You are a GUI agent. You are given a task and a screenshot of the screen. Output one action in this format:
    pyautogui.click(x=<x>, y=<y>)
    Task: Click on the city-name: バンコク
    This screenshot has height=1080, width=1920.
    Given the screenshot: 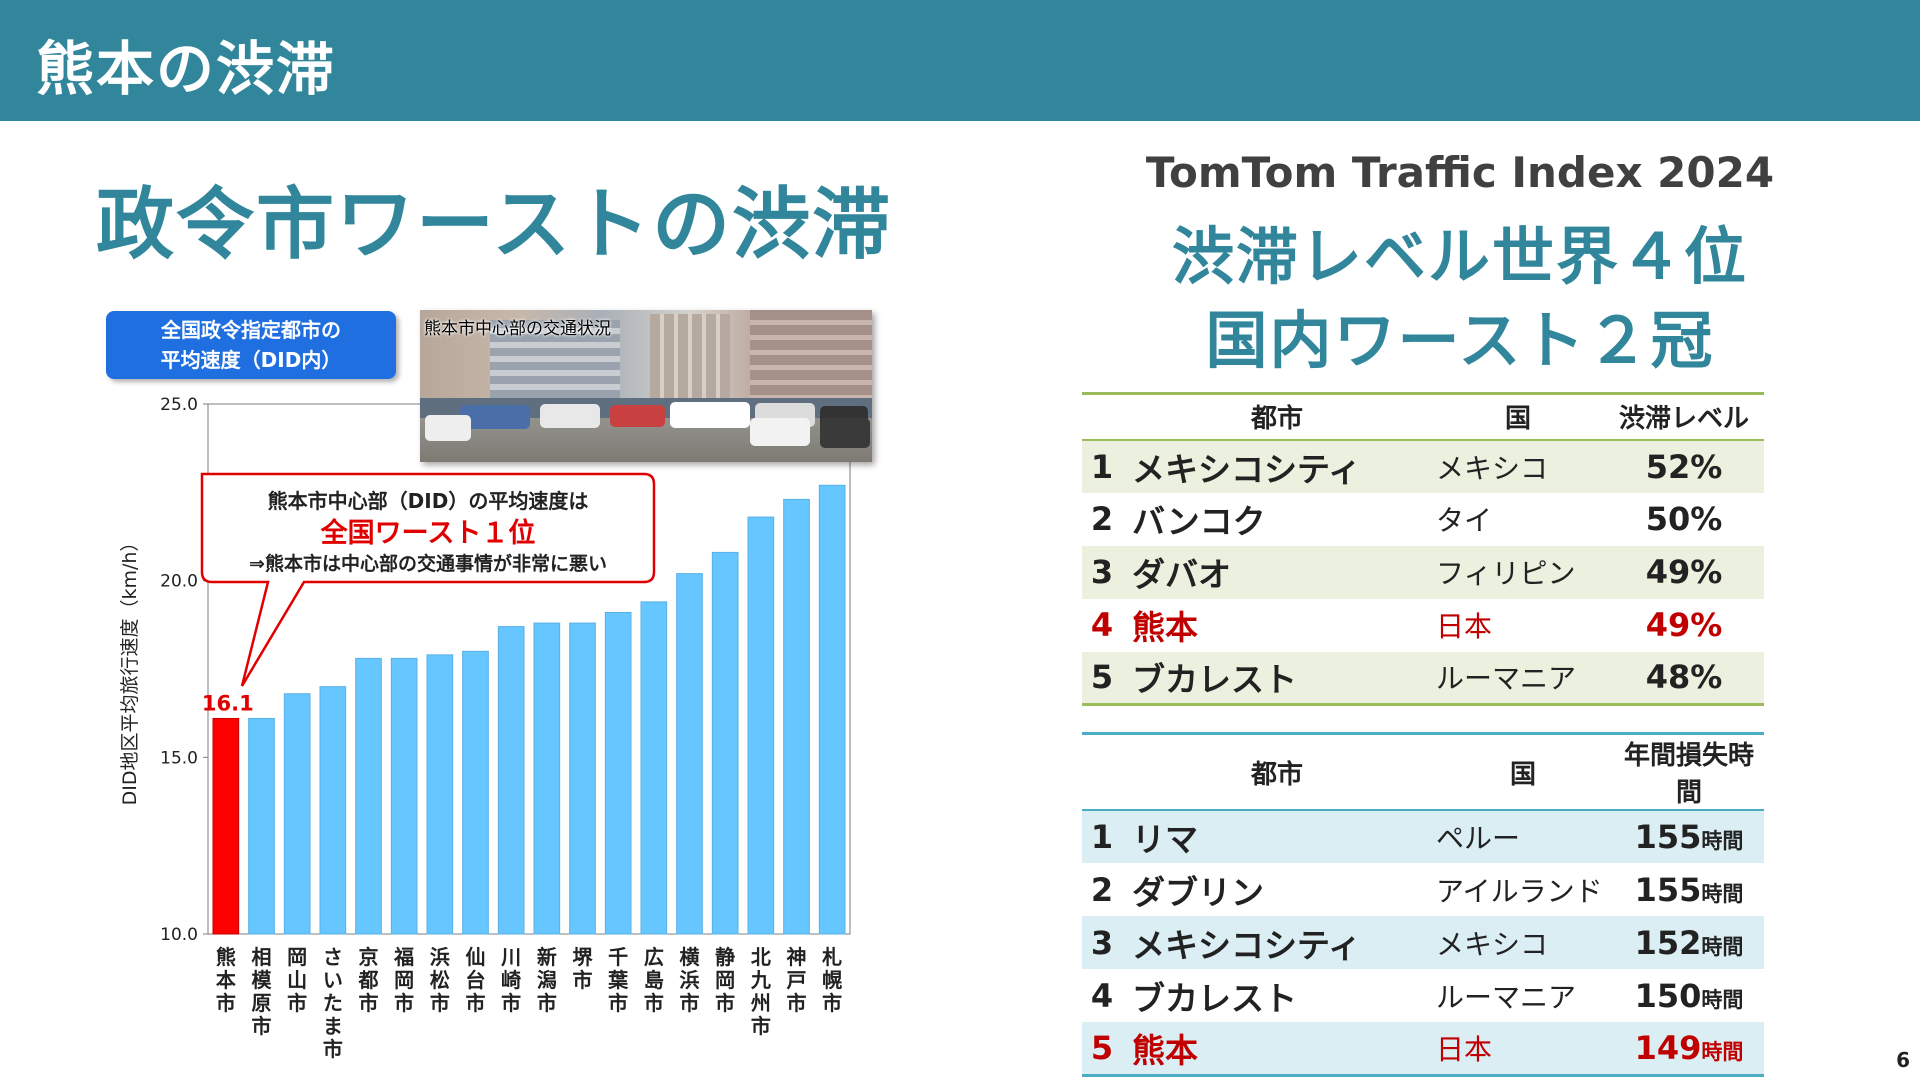 What is the action you would take?
    pyautogui.click(x=1199, y=521)
    